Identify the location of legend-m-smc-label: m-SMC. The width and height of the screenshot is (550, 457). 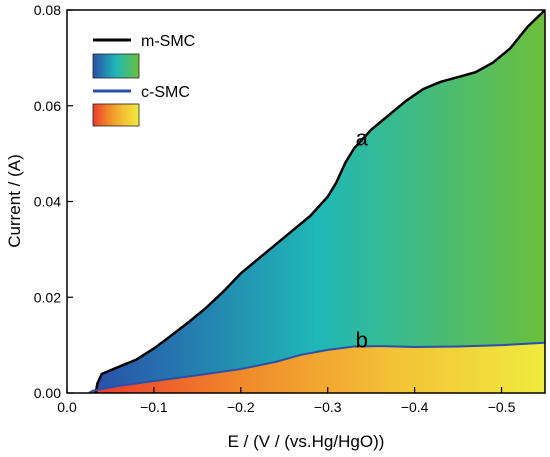
(168, 41).